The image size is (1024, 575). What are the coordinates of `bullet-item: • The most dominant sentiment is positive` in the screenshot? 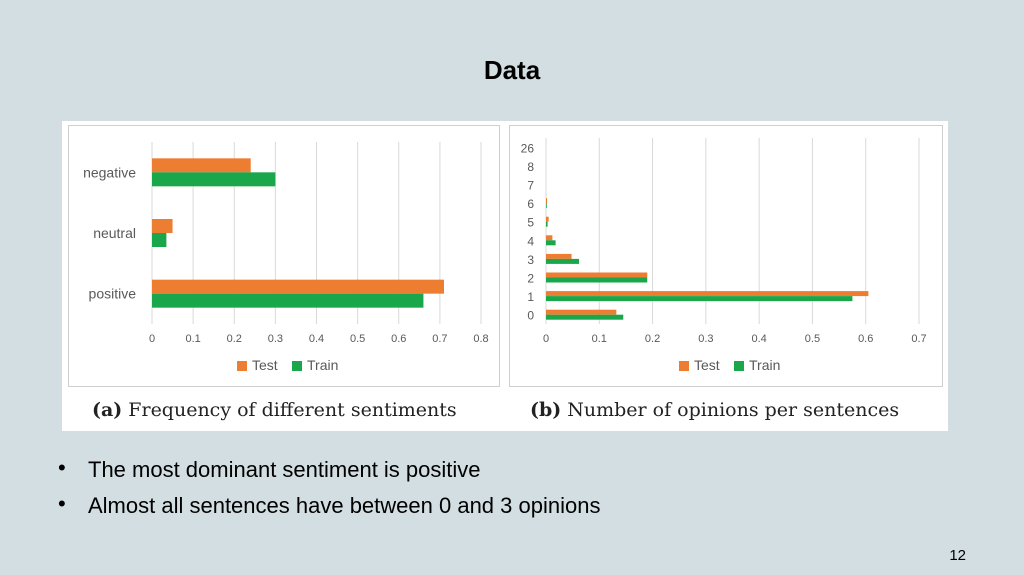 It's located at (329, 472).